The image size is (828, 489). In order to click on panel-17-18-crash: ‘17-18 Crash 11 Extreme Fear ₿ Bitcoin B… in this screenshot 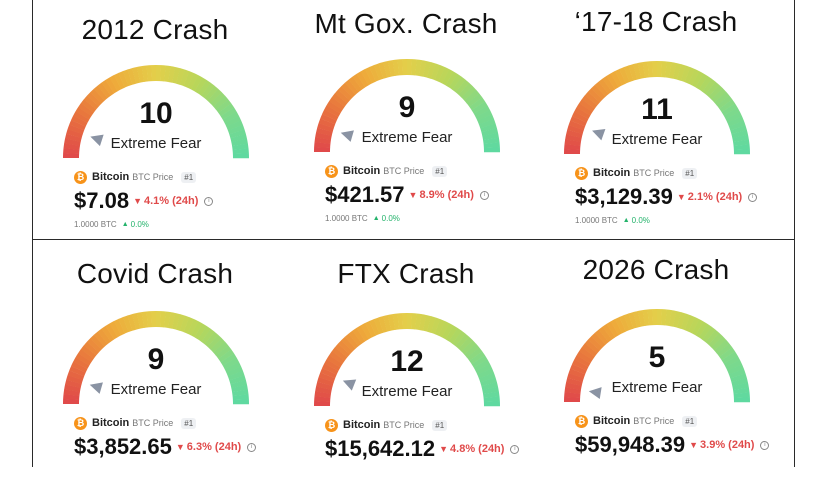, I will do `click(656, 120)`.